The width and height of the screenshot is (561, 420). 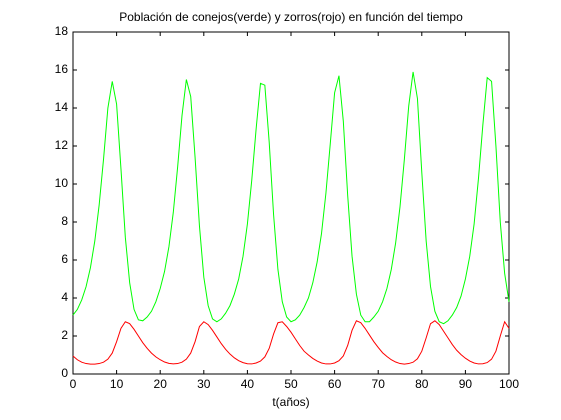 I want to click on x-tick-label: 60, so click(x=335, y=384).